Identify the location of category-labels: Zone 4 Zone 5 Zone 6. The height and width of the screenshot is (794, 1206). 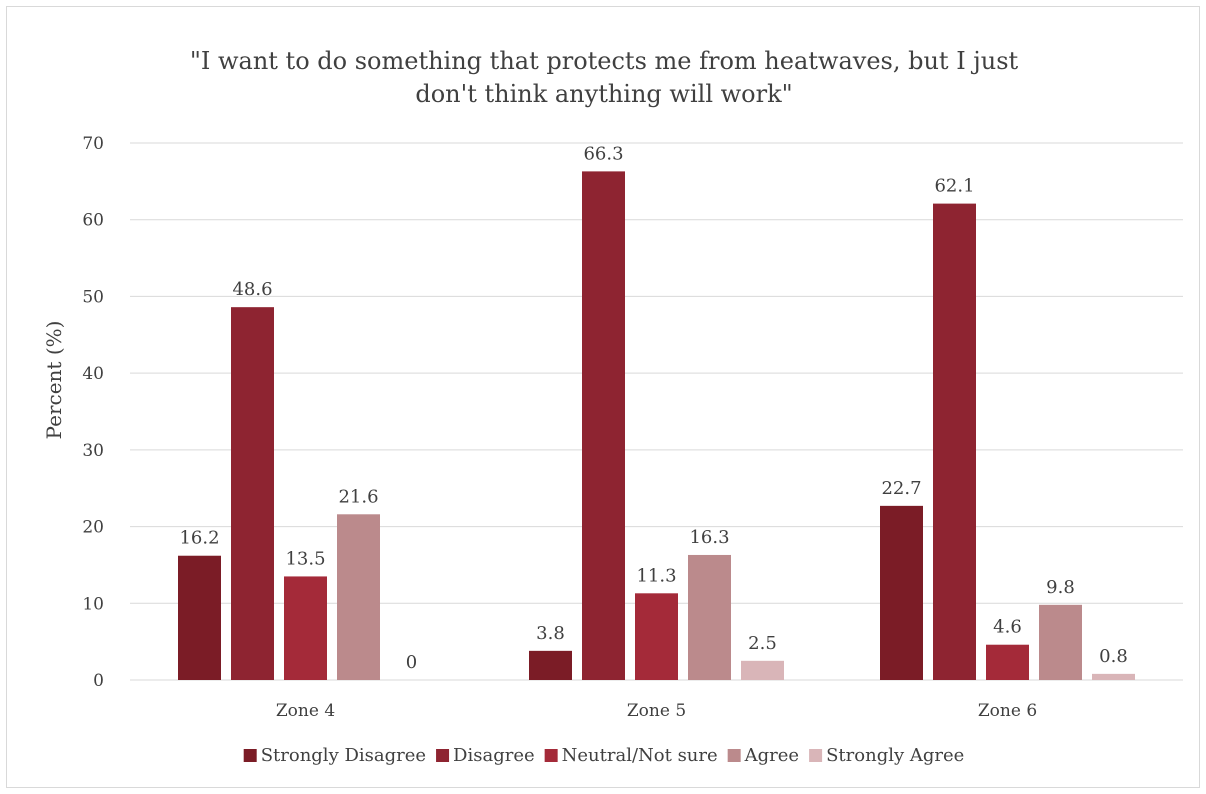
(656, 711).